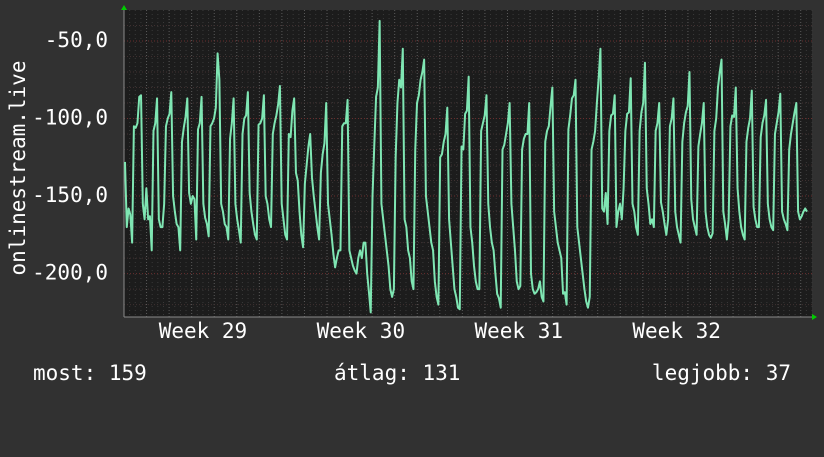 This screenshot has height=457, width=824. What do you see at coordinates (124, 7) in the screenshot?
I see `y-axis-arrow` at bounding box center [124, 7].